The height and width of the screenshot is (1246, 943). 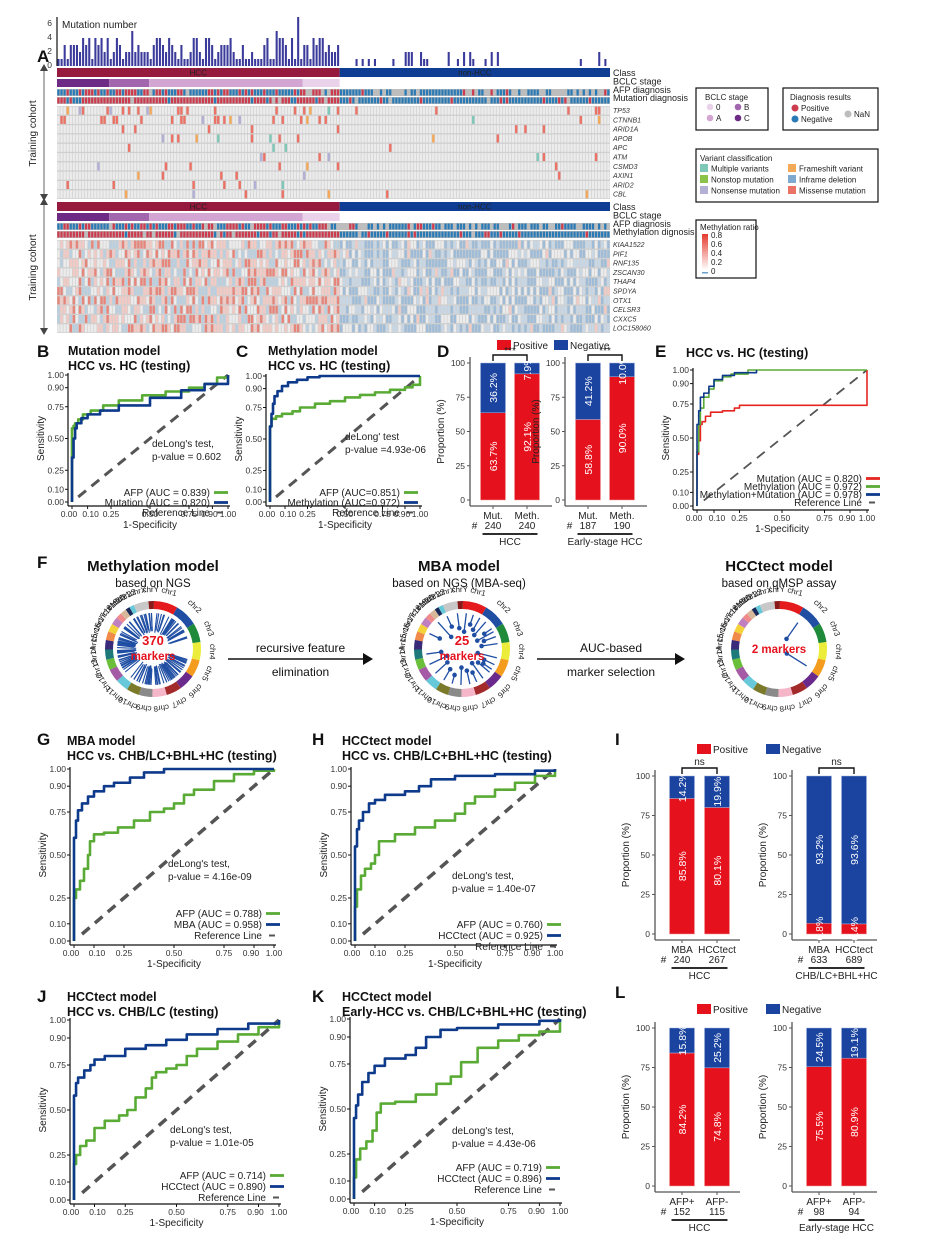 What do you see at coordinates (345, 525) in the screenshot?
I see `x-axis-label: 1-Specificity` at bounding box center [345, 525].